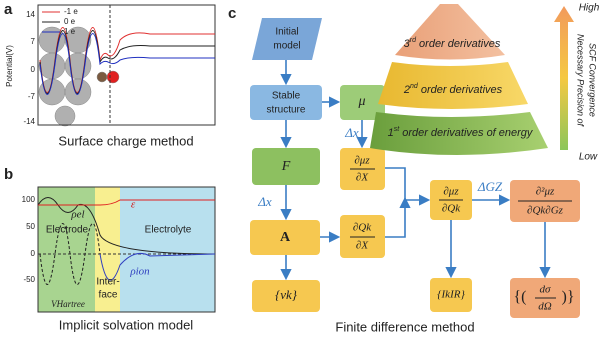 The image size is (604, 338). I want to click on electrode-region, so click(66, 249).